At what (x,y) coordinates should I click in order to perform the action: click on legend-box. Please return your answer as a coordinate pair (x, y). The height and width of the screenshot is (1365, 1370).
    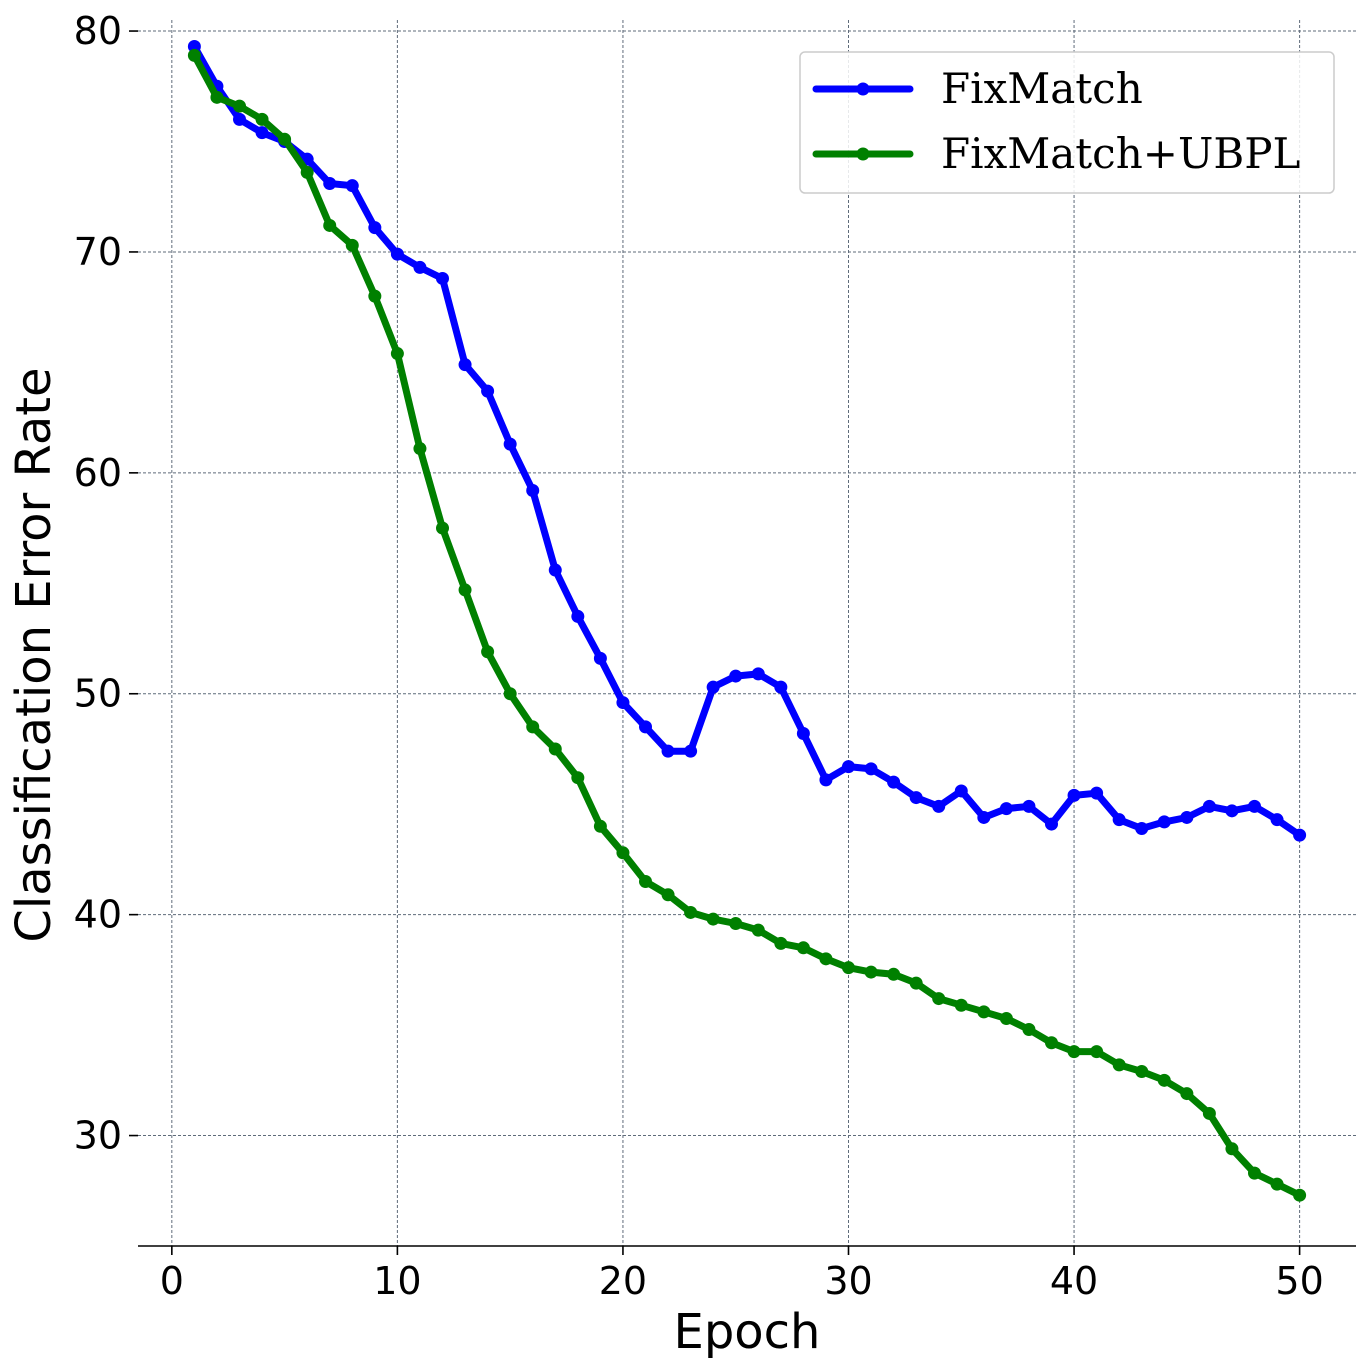
    Looking at the image, I should click on (1067, 122).